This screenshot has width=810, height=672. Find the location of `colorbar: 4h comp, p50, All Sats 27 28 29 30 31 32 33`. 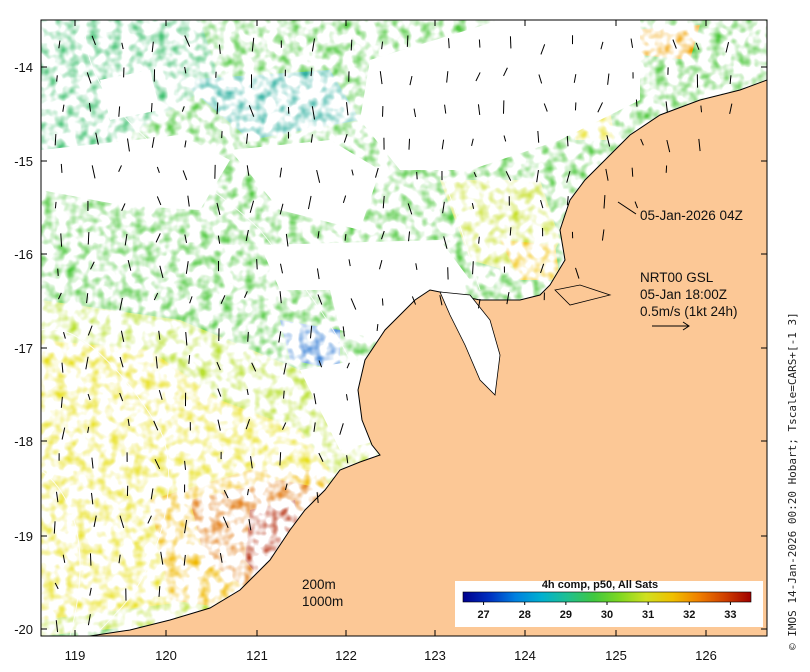

colorbar: 4h comp, p50, All Sats 27 28 29 30 31 32 33 is located at coordinates (609, 603).